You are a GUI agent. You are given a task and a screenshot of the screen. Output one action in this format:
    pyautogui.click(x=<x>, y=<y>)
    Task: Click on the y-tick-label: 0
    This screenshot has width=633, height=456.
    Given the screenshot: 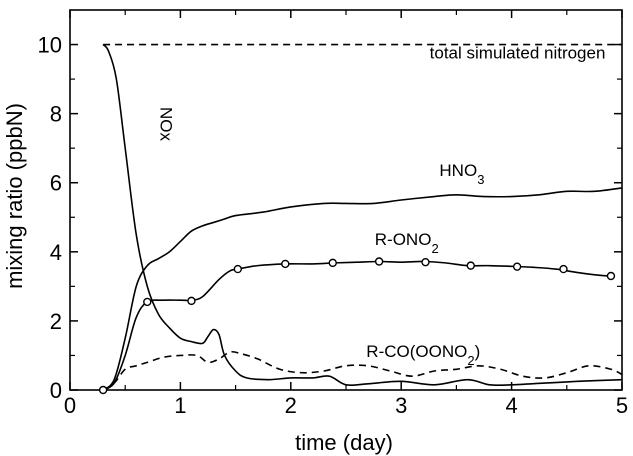 What is the action you would take?
    pyautogui.click(x=56, y=390)
    